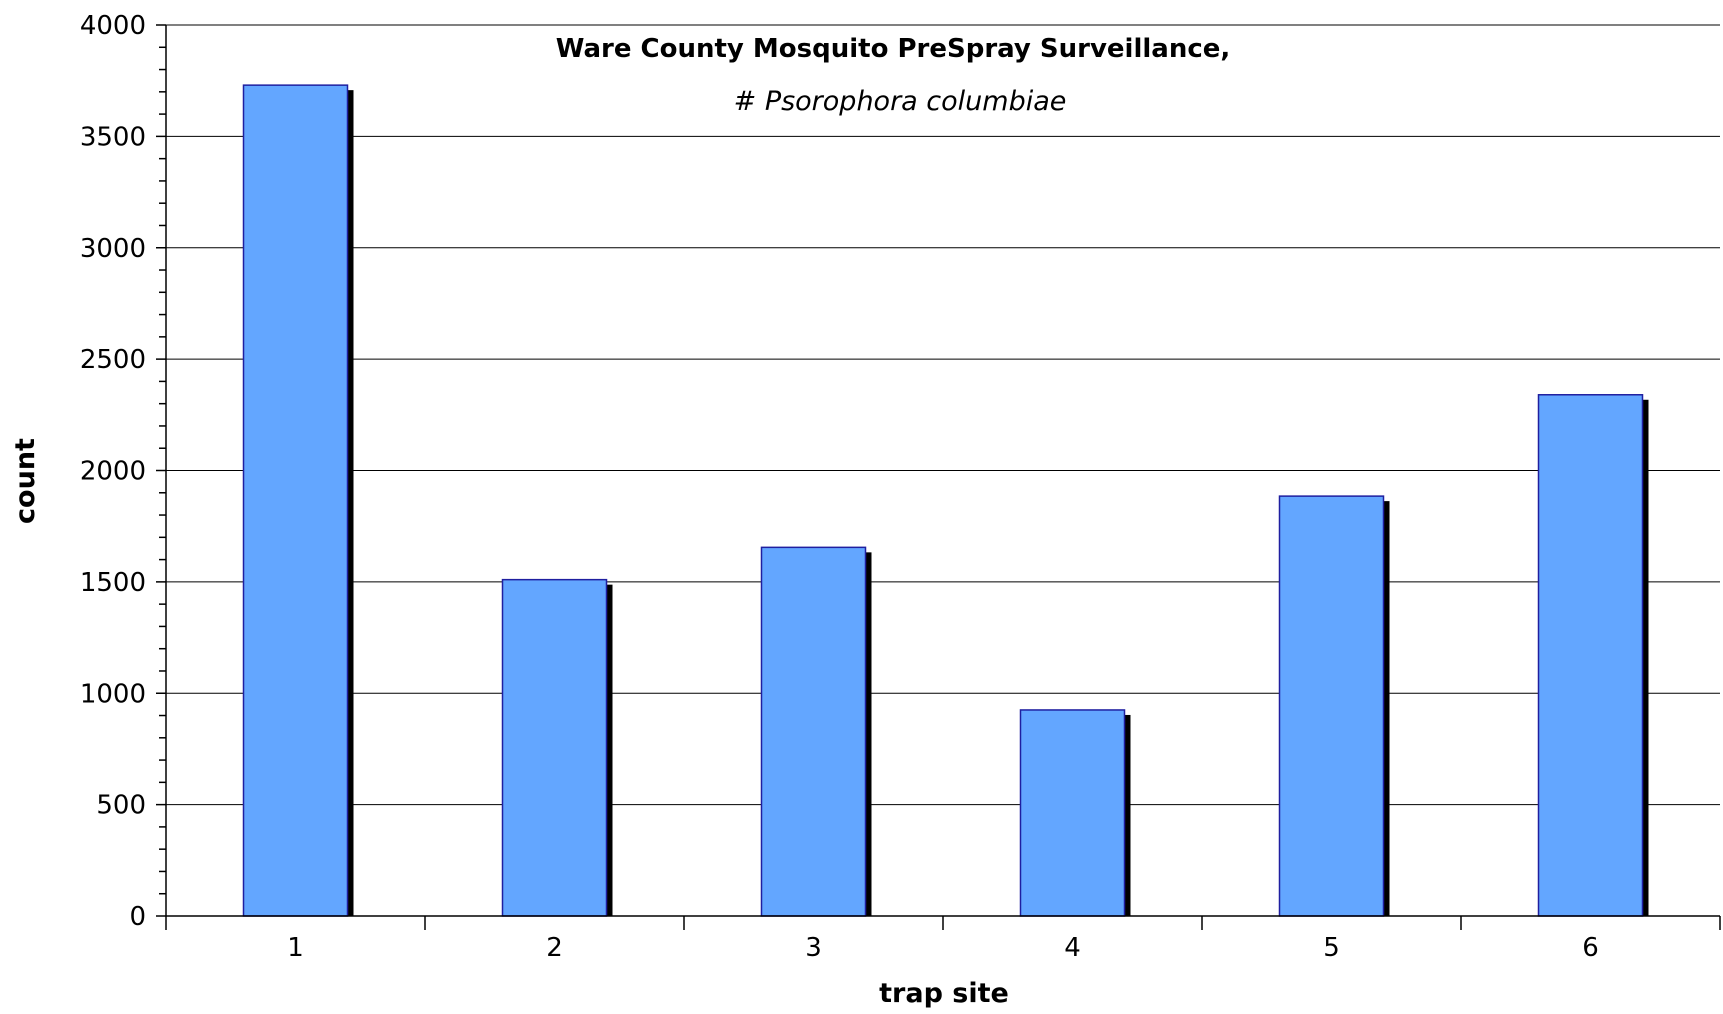  I want to click on y-tick-label: 4000, so click(113, 26).